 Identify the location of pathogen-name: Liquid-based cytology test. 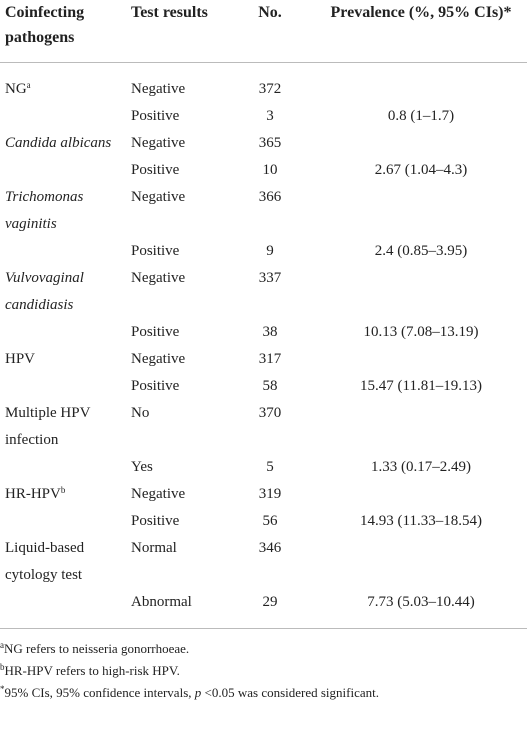
(45, 561).